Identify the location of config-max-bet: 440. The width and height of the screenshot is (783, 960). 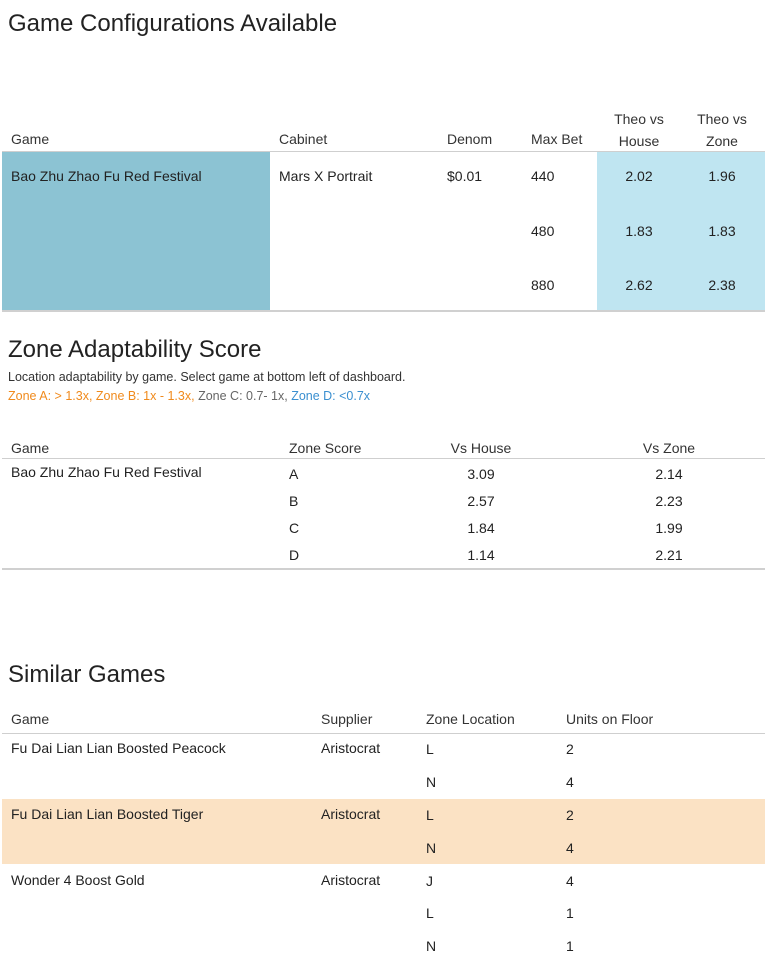
(543, 176).